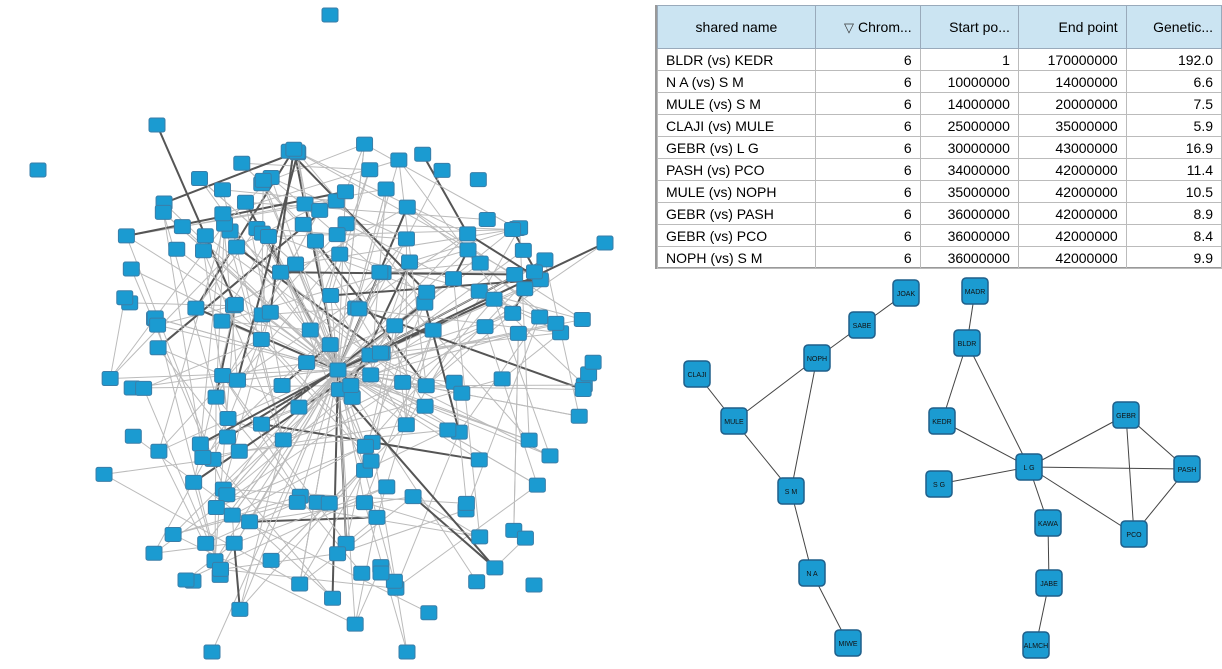 This screenshot has width=1222, height=669. I want to click on table-cell: 9.9, so click(1173, 257).